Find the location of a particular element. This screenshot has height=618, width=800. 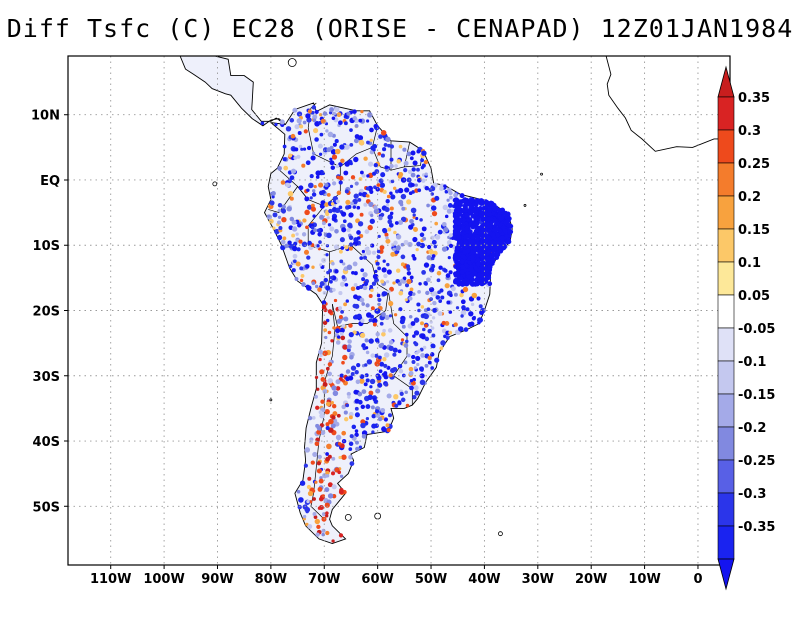

longitude-labels: 110W 100W 90W 80W 70W 60W 50W 40W 30W 20W 10W 0 is located at coordinates (396, 576).